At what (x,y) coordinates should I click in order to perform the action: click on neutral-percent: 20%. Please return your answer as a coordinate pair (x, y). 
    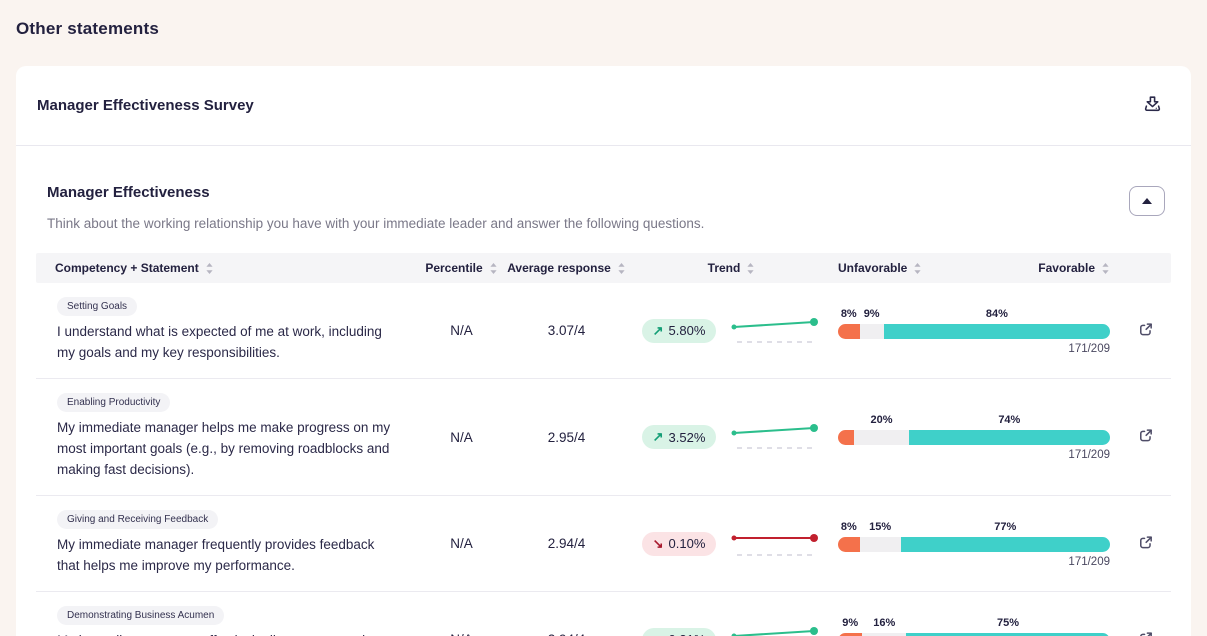
    Looking at the image, I should click on (881, 420).